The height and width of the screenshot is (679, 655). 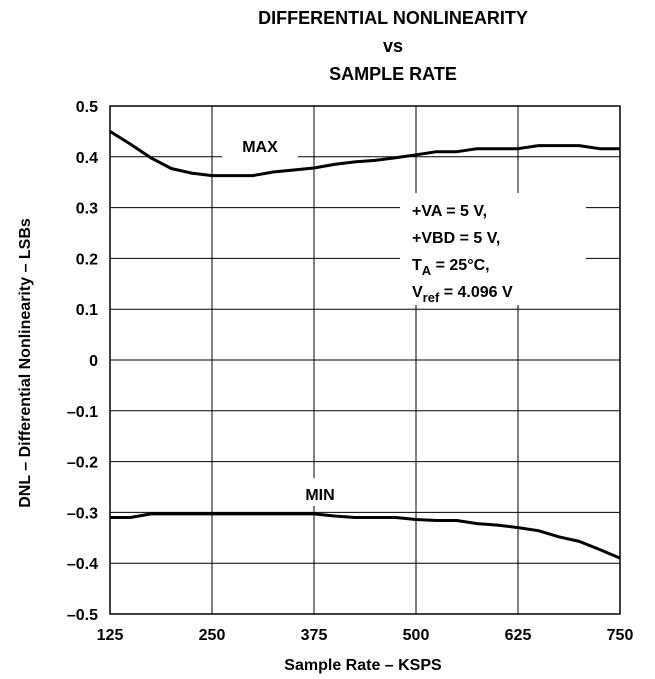 I want to click on condition-vref-sub: ref, so click(x=431, y=297).